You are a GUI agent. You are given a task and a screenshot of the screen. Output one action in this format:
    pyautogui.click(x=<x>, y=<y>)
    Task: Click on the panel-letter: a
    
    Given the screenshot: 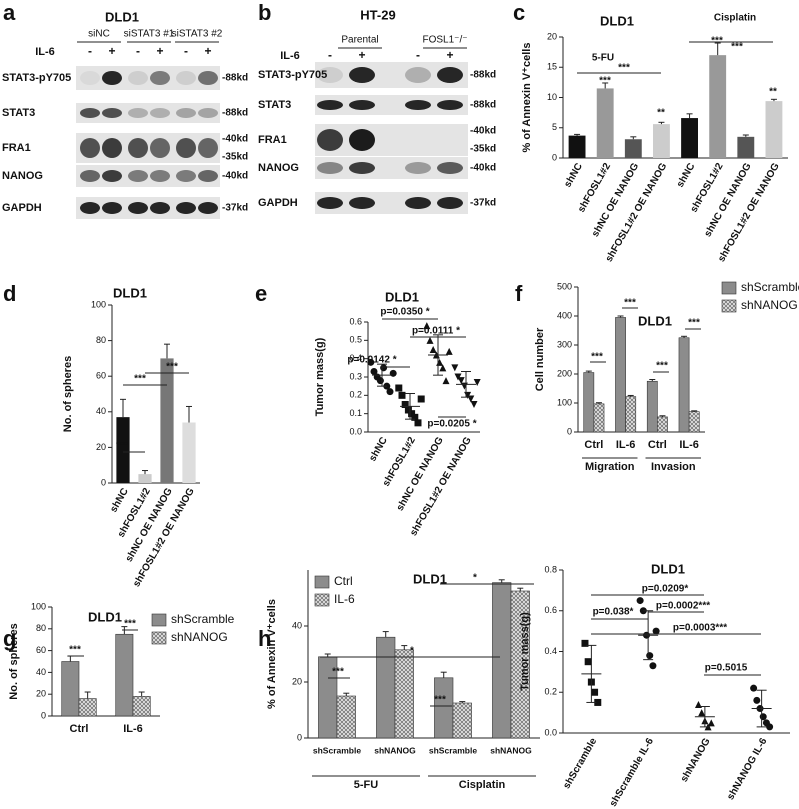 What is the action you would take?
    pyautogui.click(x=9, y=12)
    